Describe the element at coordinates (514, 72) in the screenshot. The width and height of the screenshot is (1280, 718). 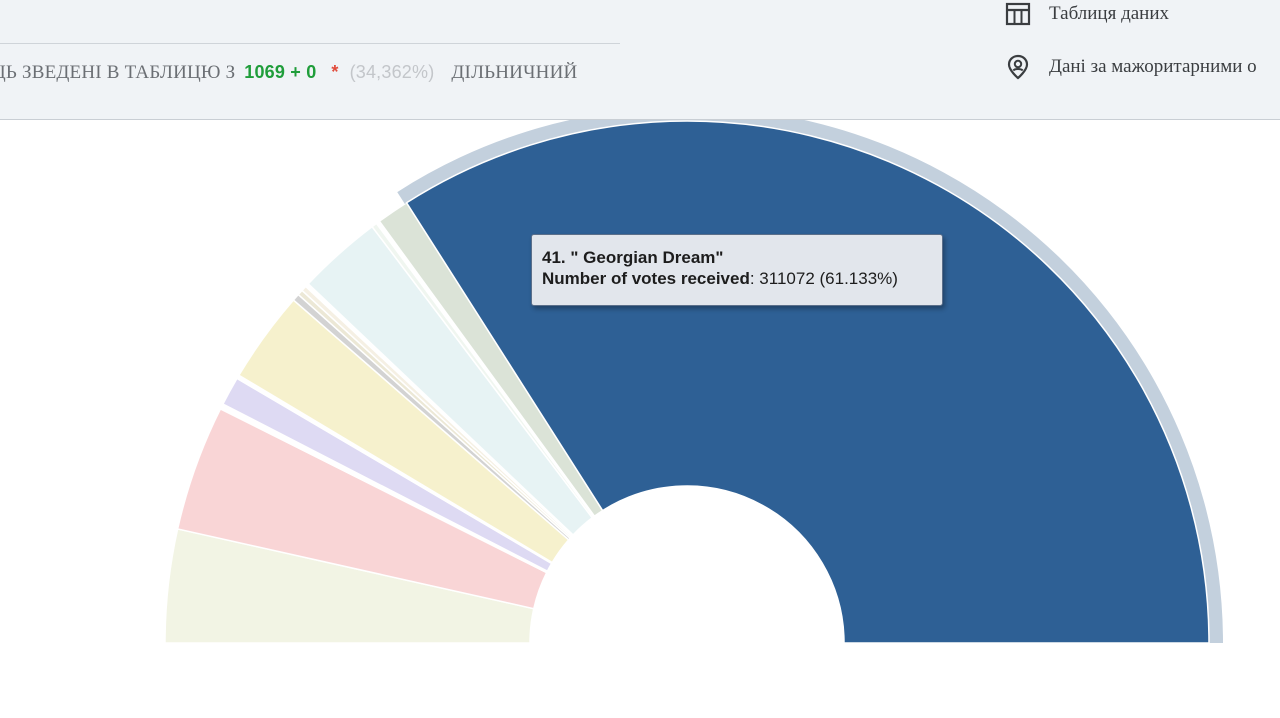
I see `status-suffix: ДІЛЬНИЧНИЙ` at that location.